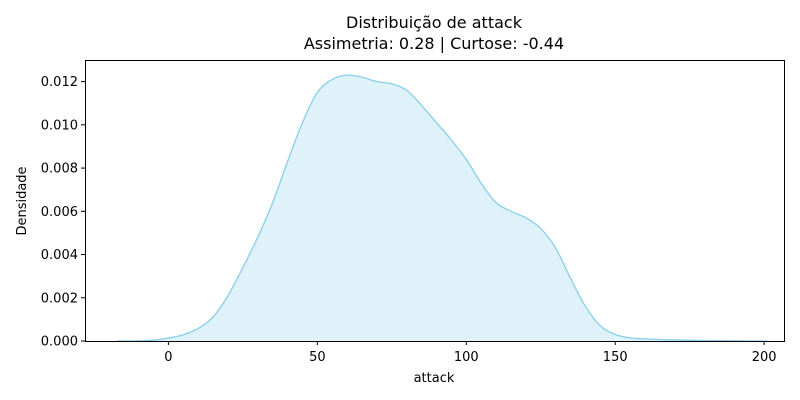  I want to click on y-tick-label: 0.006, so click(59, 212).